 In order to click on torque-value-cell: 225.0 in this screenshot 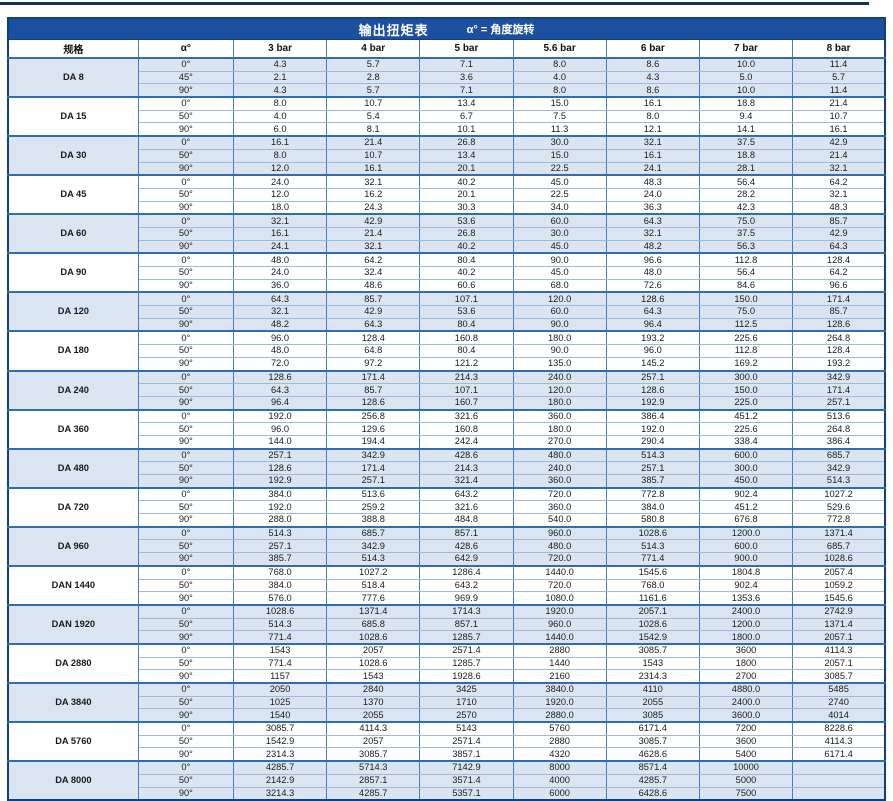, I will do `click(746, 403)`.